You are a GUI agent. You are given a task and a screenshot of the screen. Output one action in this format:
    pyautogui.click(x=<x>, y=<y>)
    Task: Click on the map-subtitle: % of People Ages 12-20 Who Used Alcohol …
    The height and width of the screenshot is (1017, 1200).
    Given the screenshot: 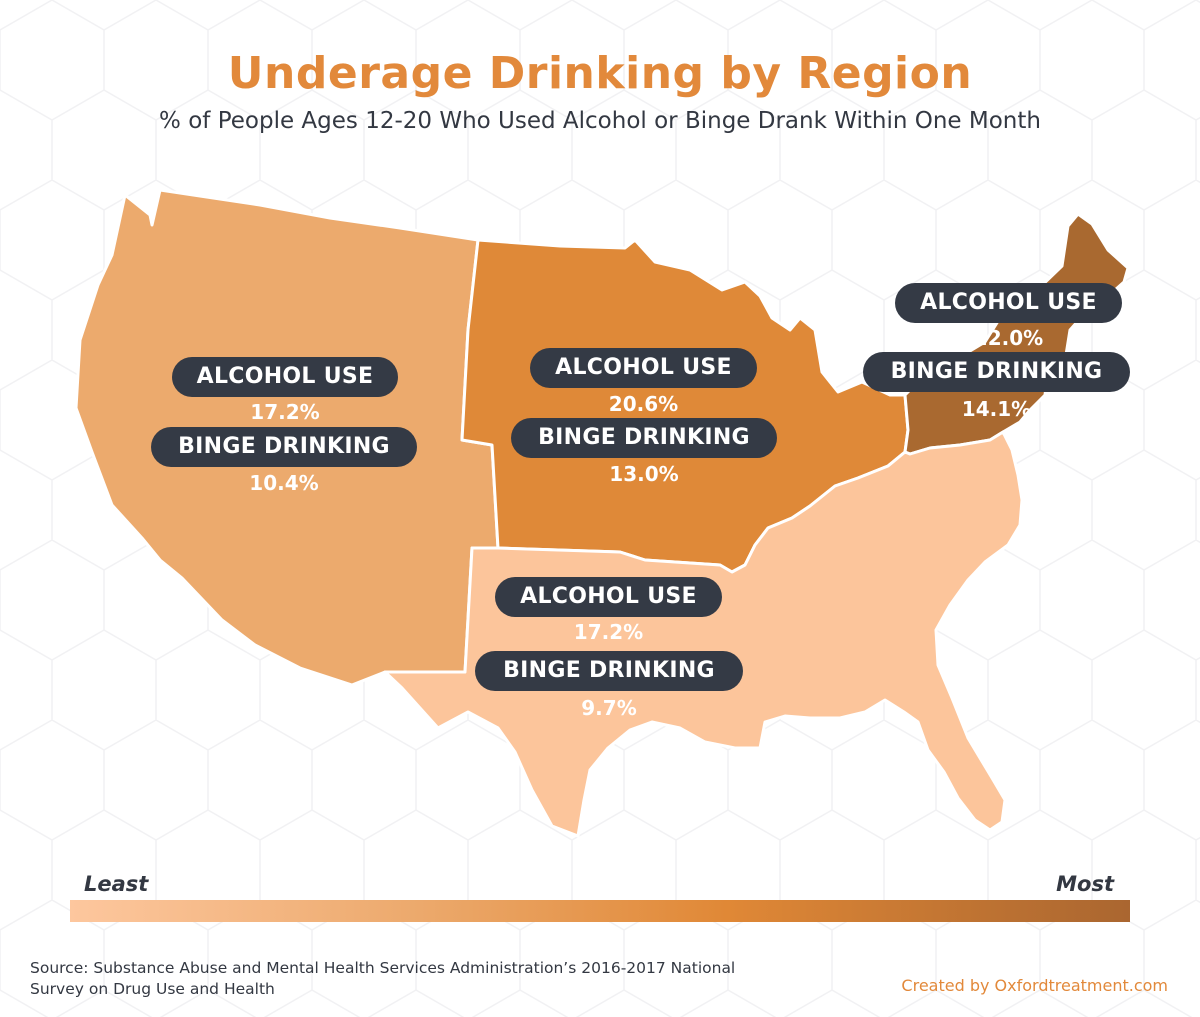 What is the action you would take?
    pyautogui.click(x=600, y=121)
    